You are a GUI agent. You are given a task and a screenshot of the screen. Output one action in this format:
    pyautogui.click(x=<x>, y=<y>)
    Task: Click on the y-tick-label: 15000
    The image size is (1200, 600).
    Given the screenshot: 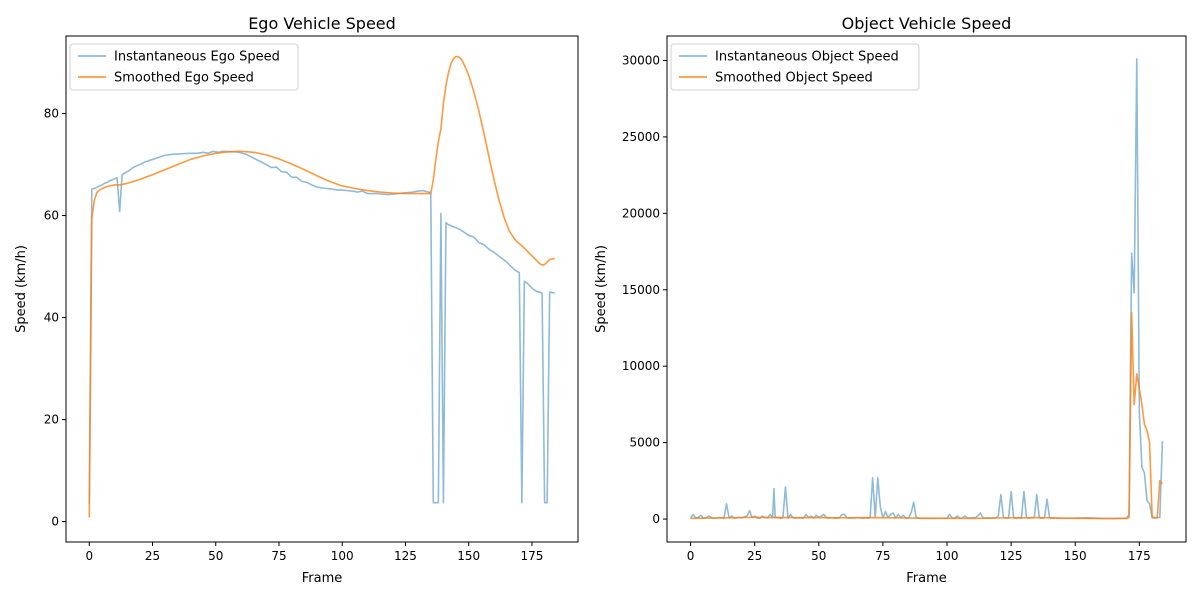 What is the action you would take?
    pyautogui.click(x=641, y=290)
    